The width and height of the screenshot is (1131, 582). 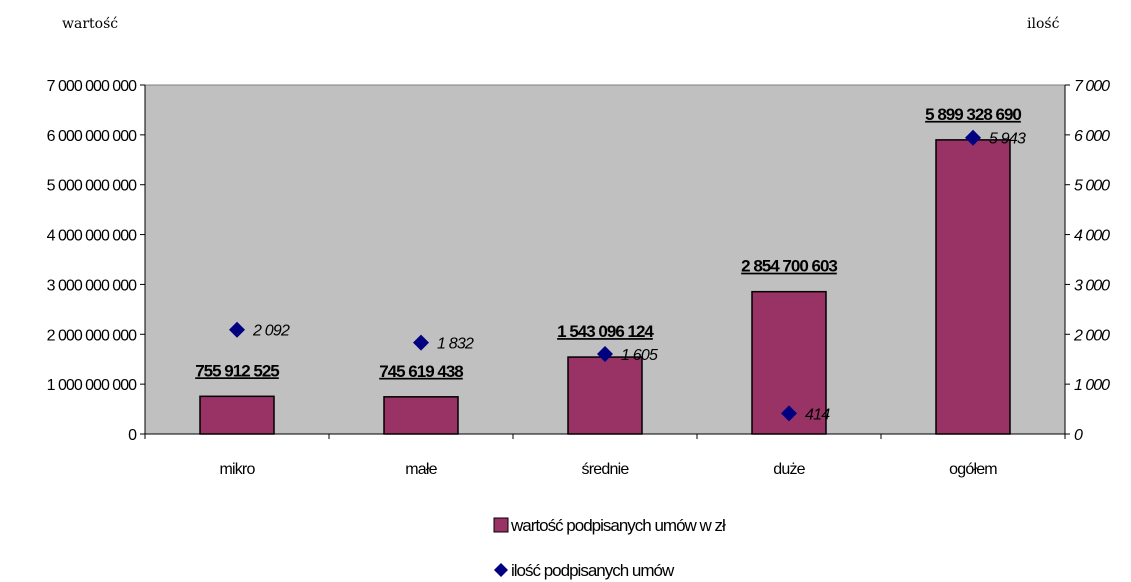 What do you see at coordinates (501, 570) in the screenshot?
I see `legend-diamond-icon` at bounding box center [501, 570].